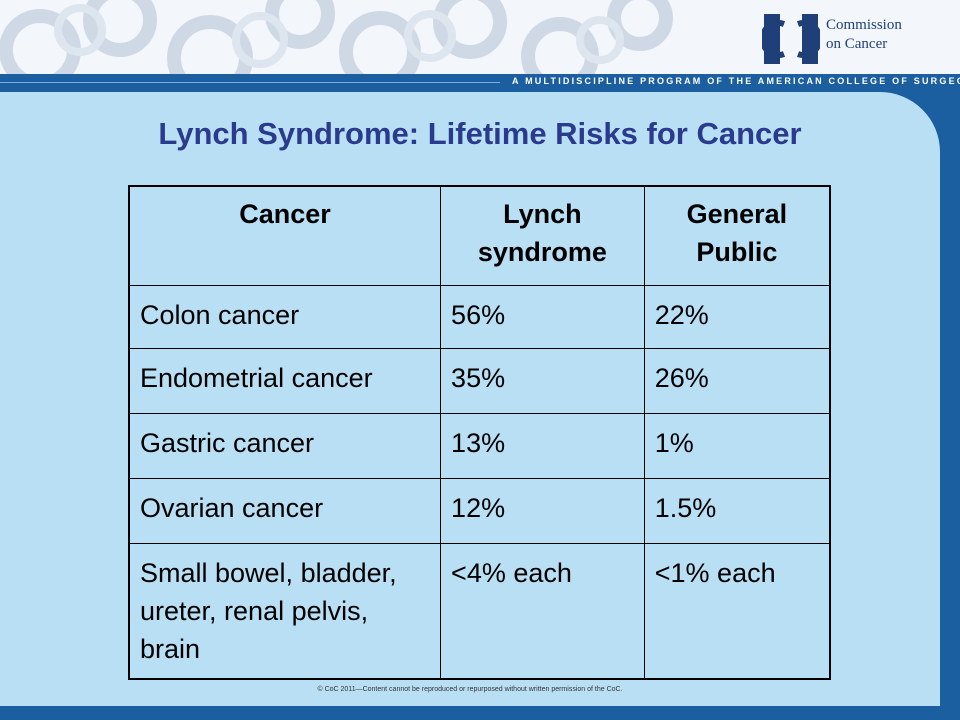 The width and height of the screenshot is (960, 720). I want to click on cell-public: 1%, so click(737, 446).